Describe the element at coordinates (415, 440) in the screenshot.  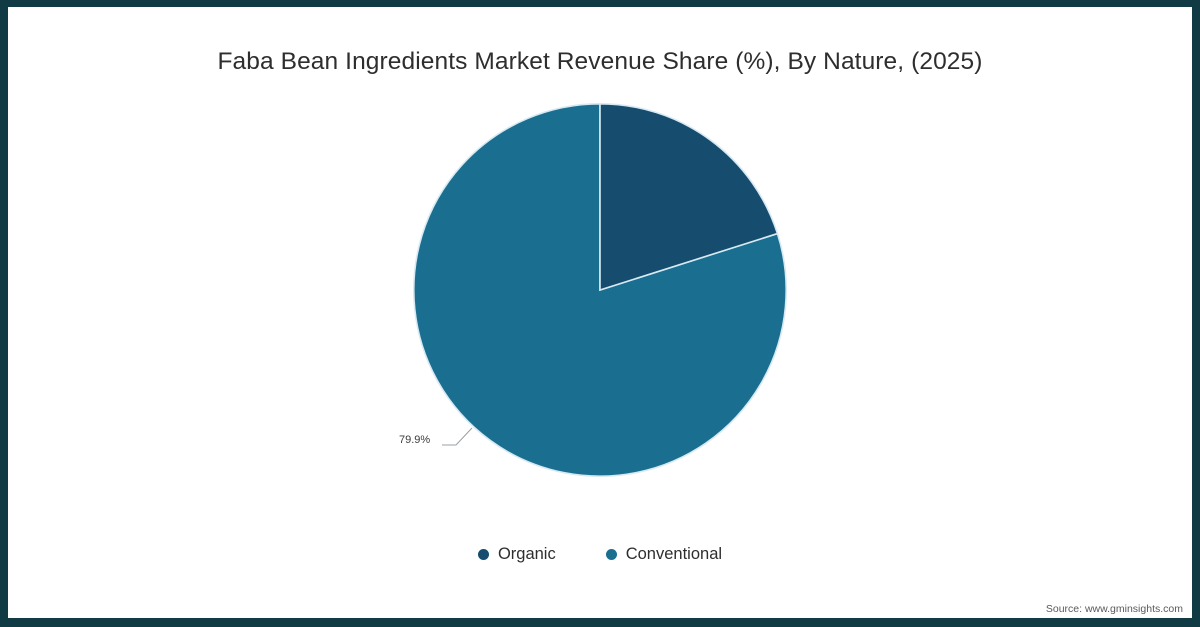
I see `pie-slice-label-conventional: 79.9%` at that location.